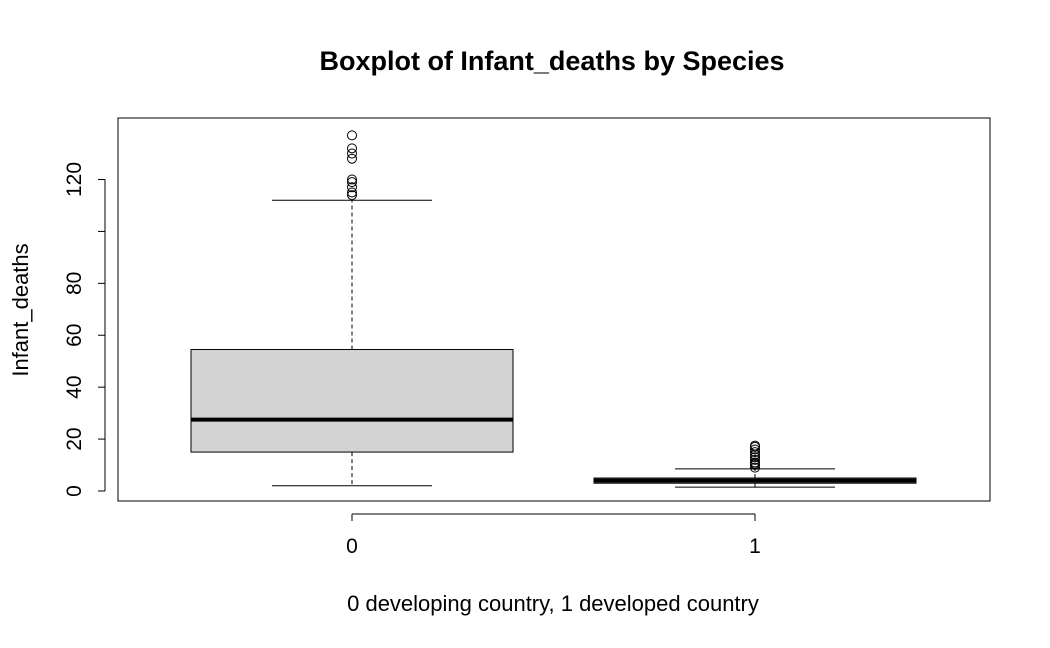 This screenshot has width=1050, height=648. Describe the element at coordinates (74, 179) in the screenshot. I see `y-tick-label: 120` at that location.